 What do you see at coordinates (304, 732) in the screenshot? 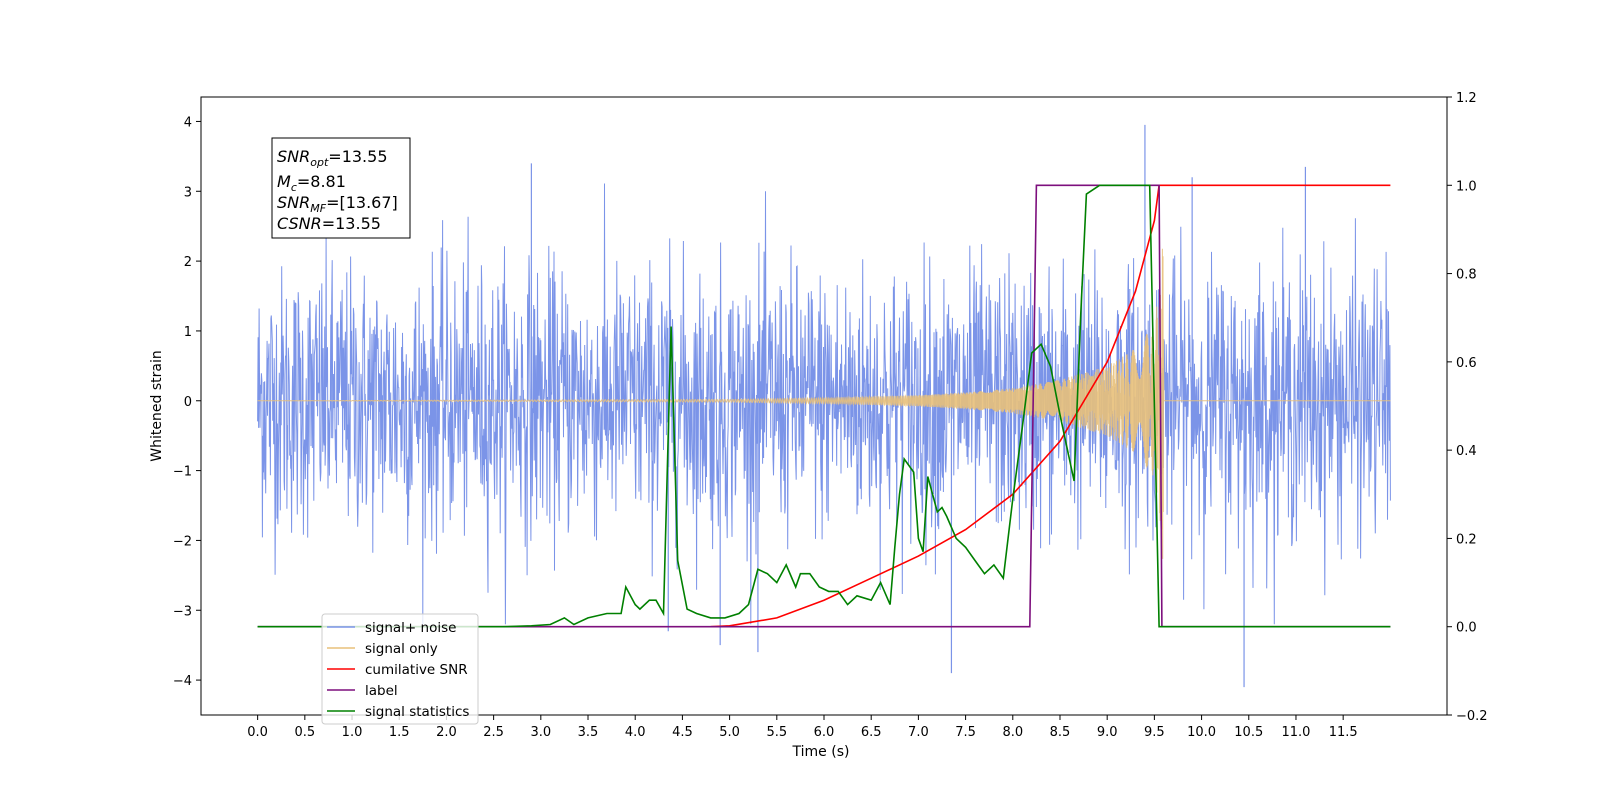
I see `x-tick-label: 0.5` at bounding box center [304, 732].